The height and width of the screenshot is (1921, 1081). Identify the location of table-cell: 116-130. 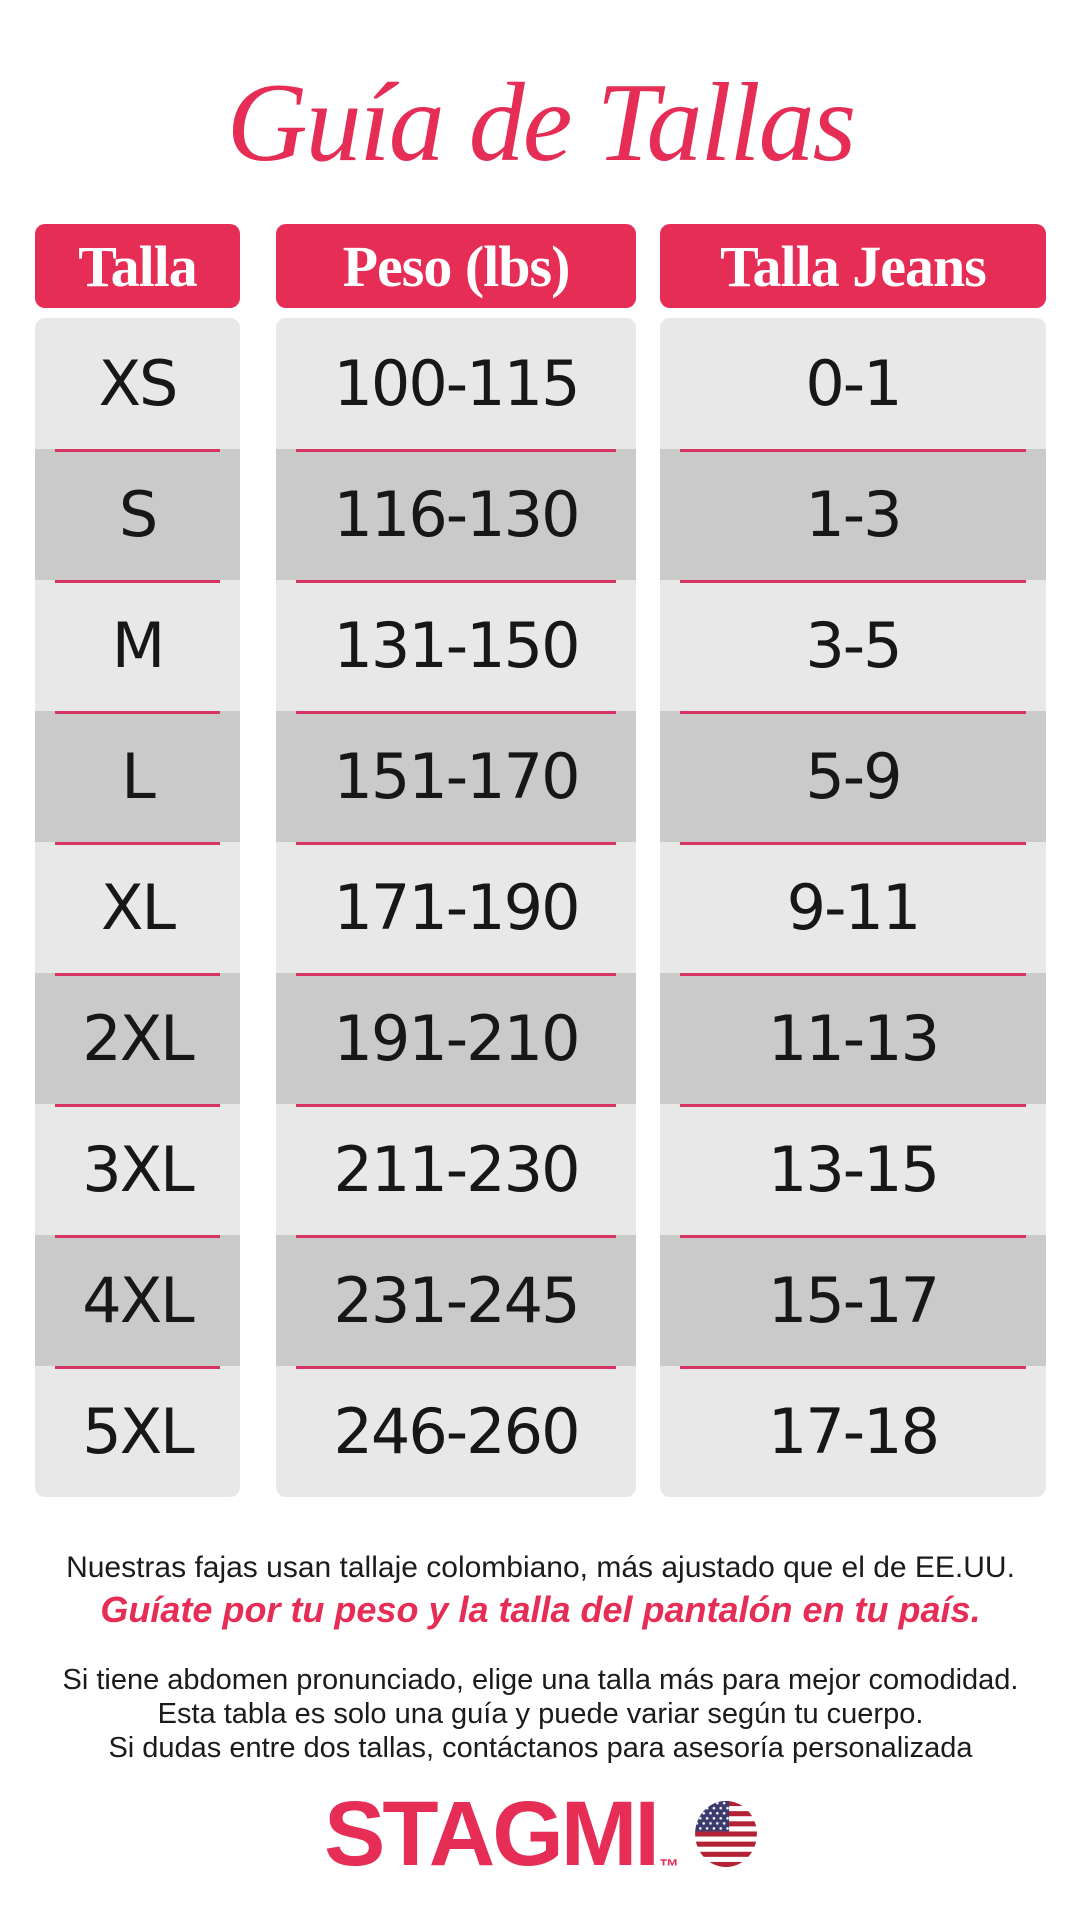
(456, 514).